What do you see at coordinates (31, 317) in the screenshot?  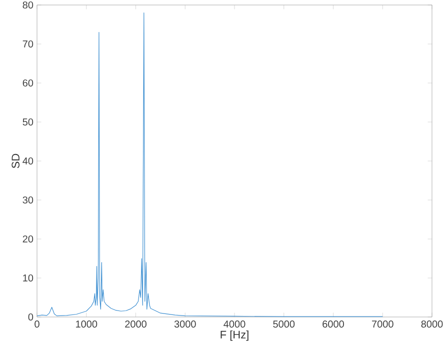 I see `y-tick-label: 0` at bounding box center [31, 317].